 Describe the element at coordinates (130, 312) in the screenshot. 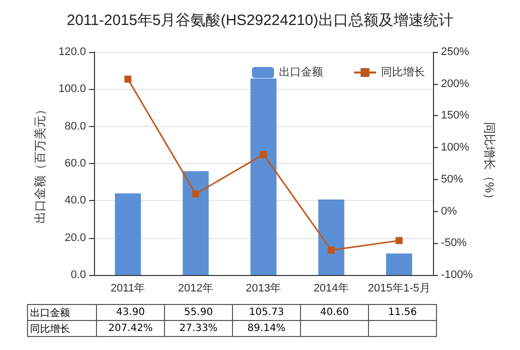

I see `data-label: 43.90` at that location.